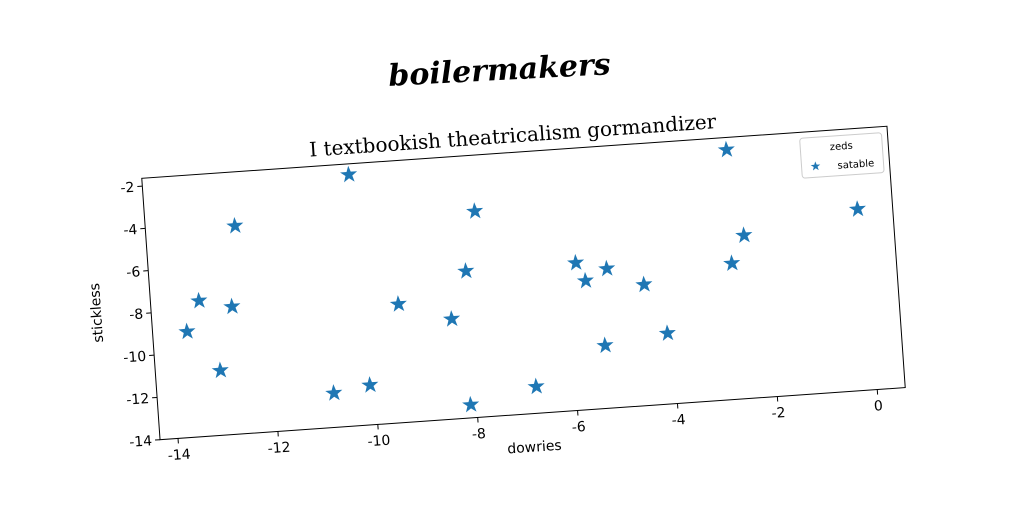 The height and width of the screenshot is (512, 1024). Describe the element at coordinates (138, 400) in the screenshot. I see `y-tick-label: -12` at that location.